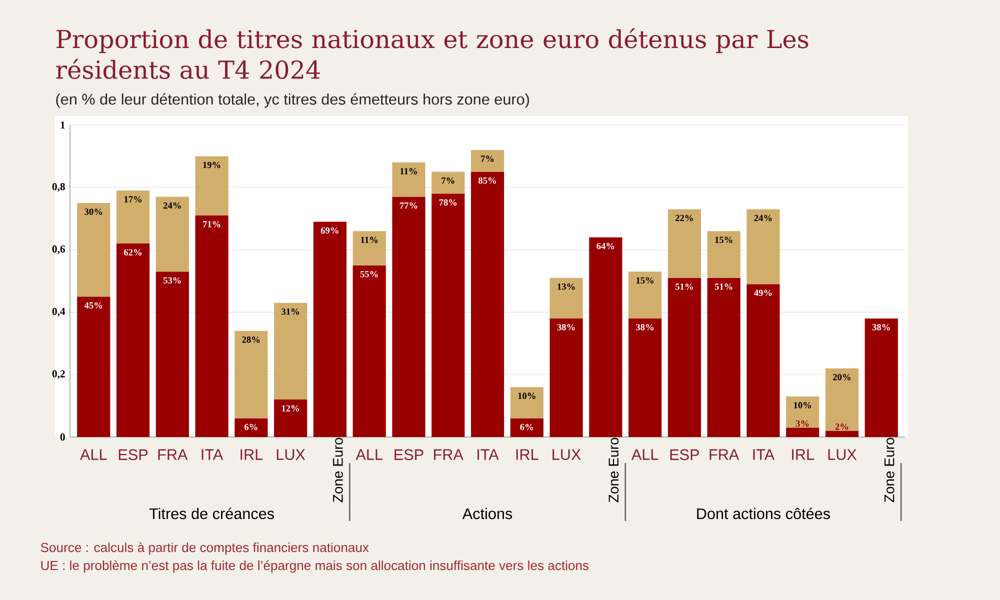  I want to click on data-label: 30%, so click(93, 211).